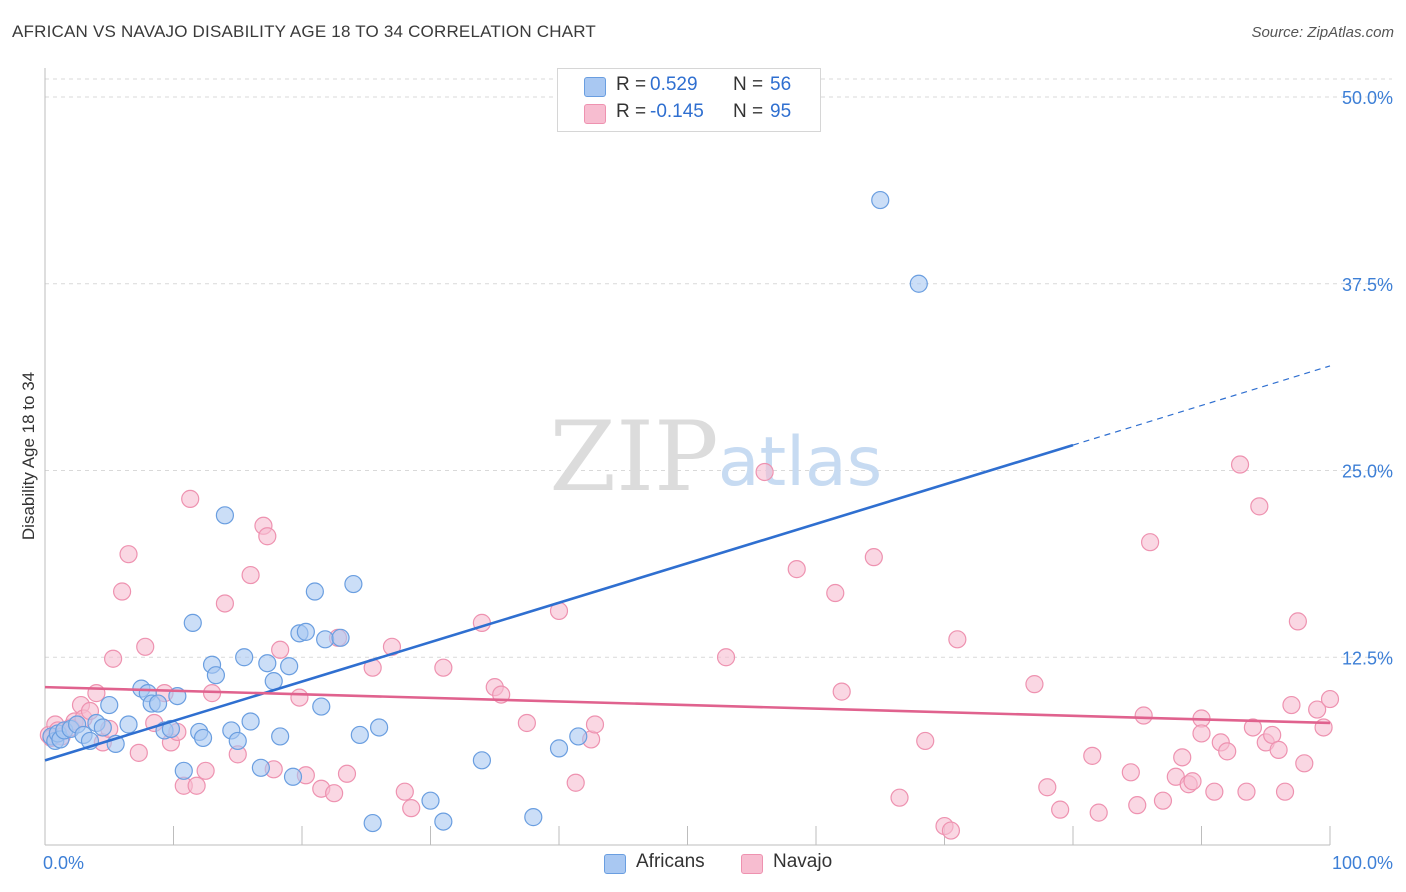  What do you see at coordinates (1322, 32) in the screenshot?
I see `source-credit: Source: ZipAtlas.com` at bounding box center [1322, 32].